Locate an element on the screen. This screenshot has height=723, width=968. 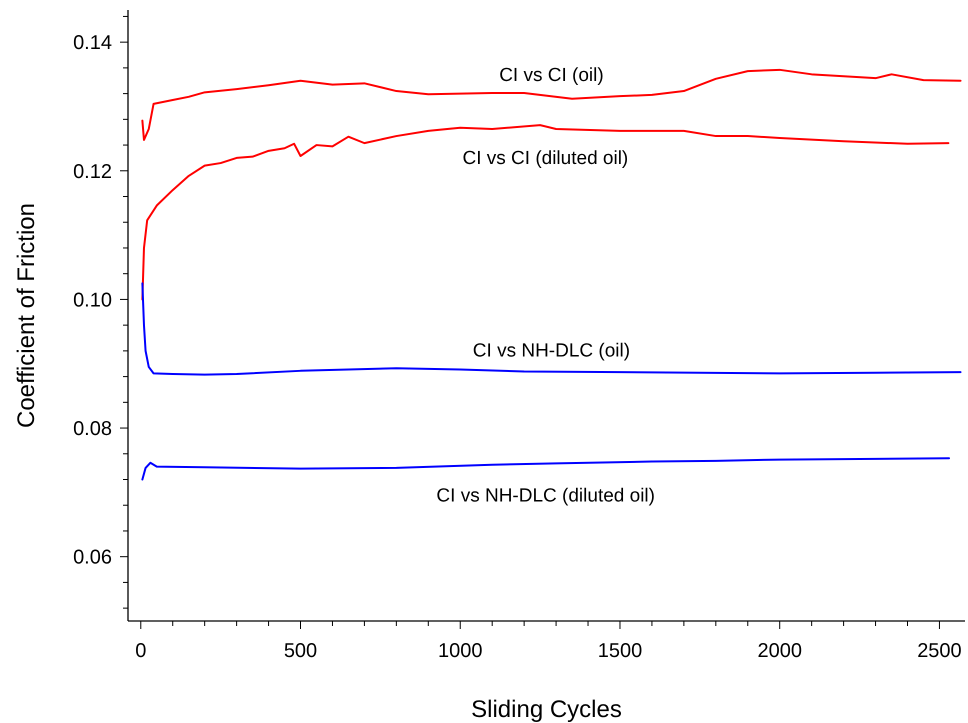
x-tick-label: 2500 is located at coordinates (939, 651).